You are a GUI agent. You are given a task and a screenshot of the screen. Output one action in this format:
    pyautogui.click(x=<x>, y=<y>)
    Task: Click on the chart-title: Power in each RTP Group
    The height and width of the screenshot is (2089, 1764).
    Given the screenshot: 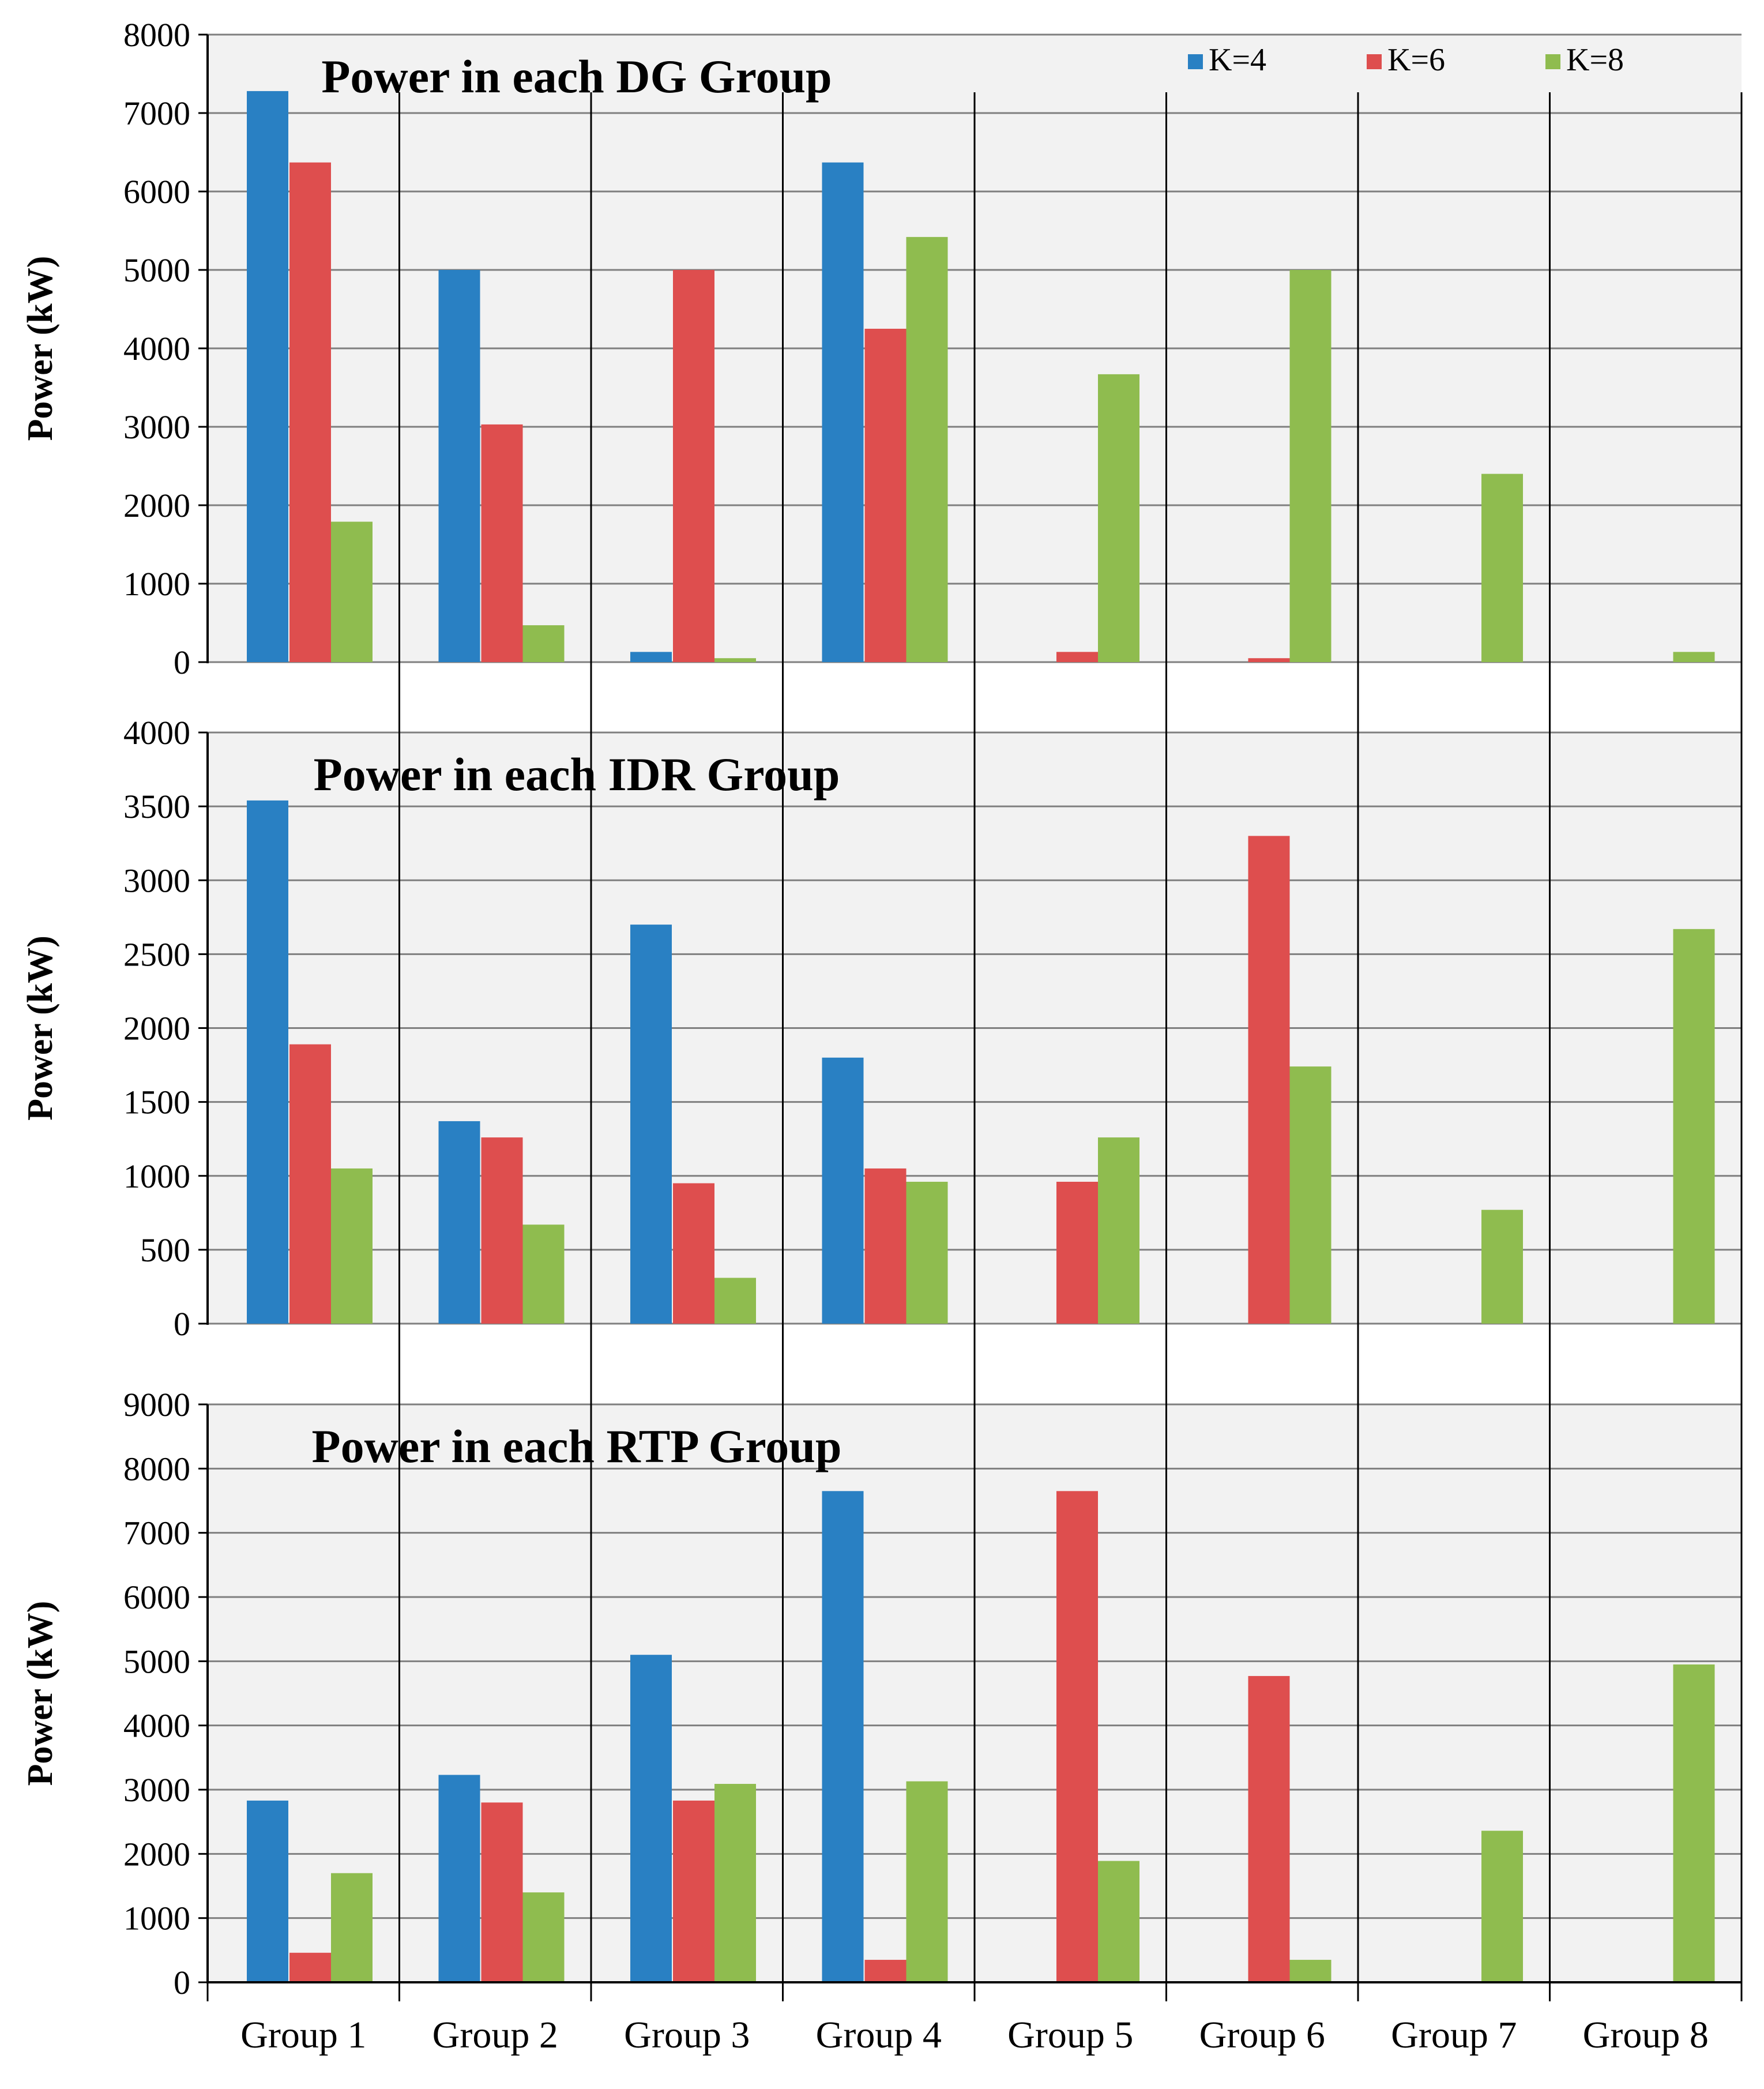 What is the action you would take?
    pyautogui.click(x=577, y=1446)
    